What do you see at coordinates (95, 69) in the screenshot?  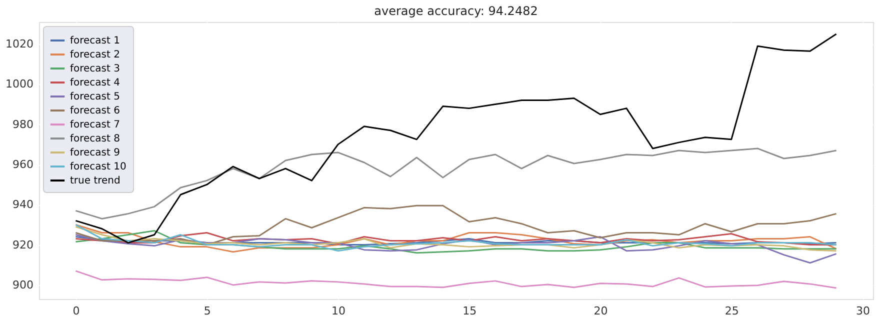 I see `legend-label: forecast 3` at bounding box center [95, 69].